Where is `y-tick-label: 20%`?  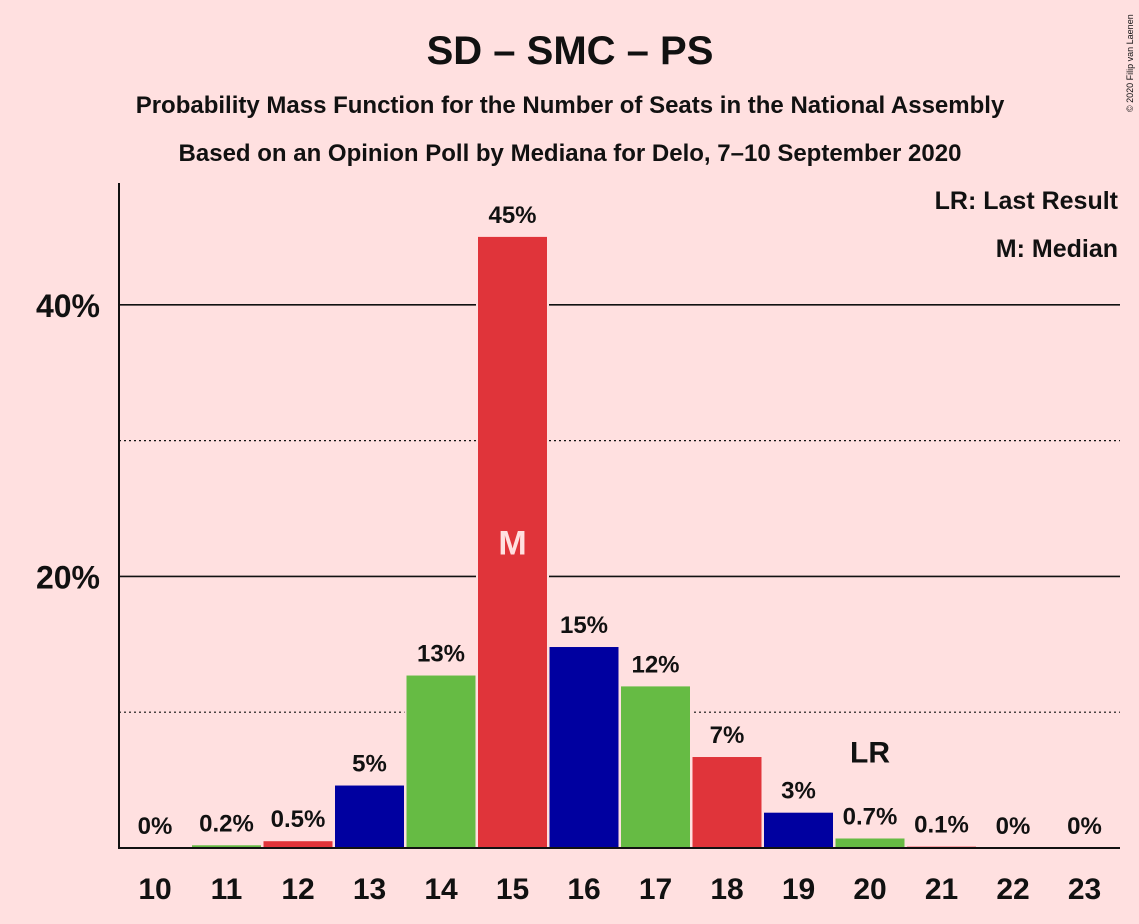 y-tick-label: 20% is located at coordinates (68, 577).